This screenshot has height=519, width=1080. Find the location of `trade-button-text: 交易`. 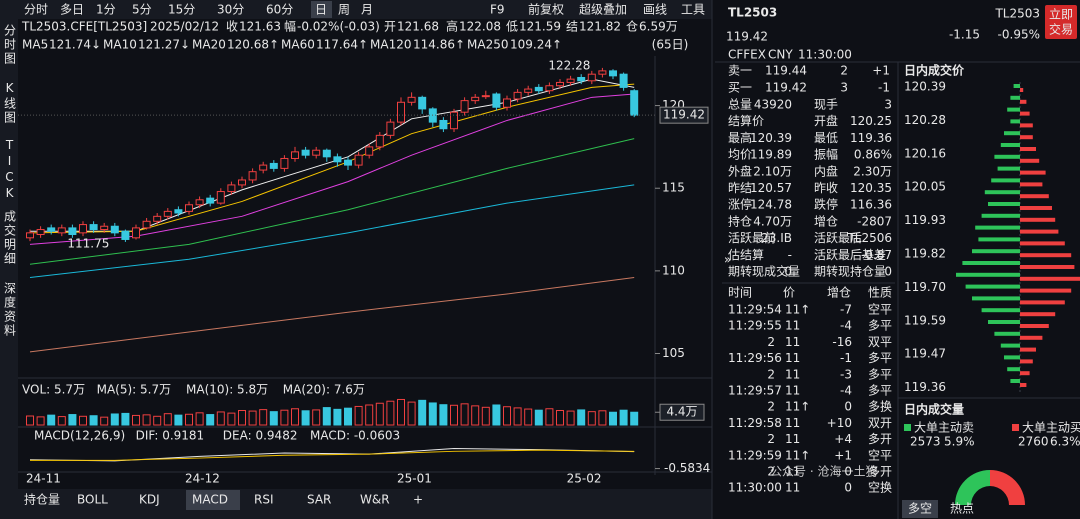

trade-button-text: 交易 is located at coordinates (1061, 29).